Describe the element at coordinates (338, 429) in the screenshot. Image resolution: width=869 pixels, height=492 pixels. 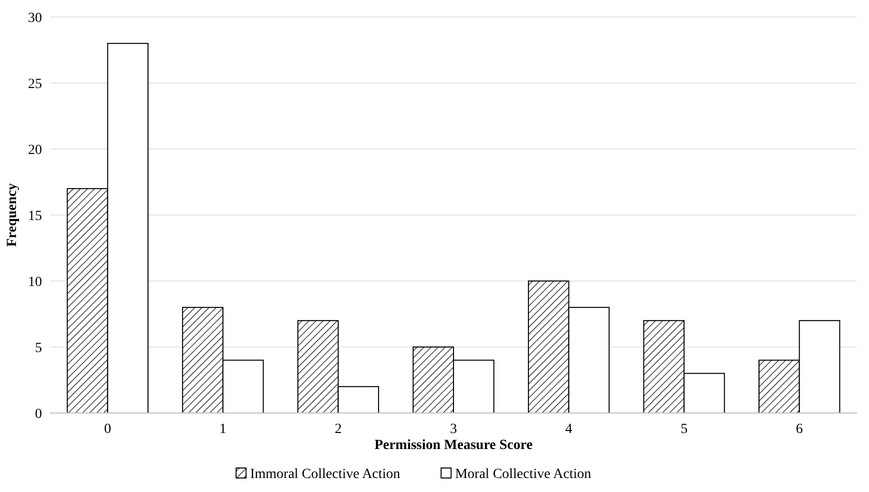
I see `x-tick-label: 2` at that location.